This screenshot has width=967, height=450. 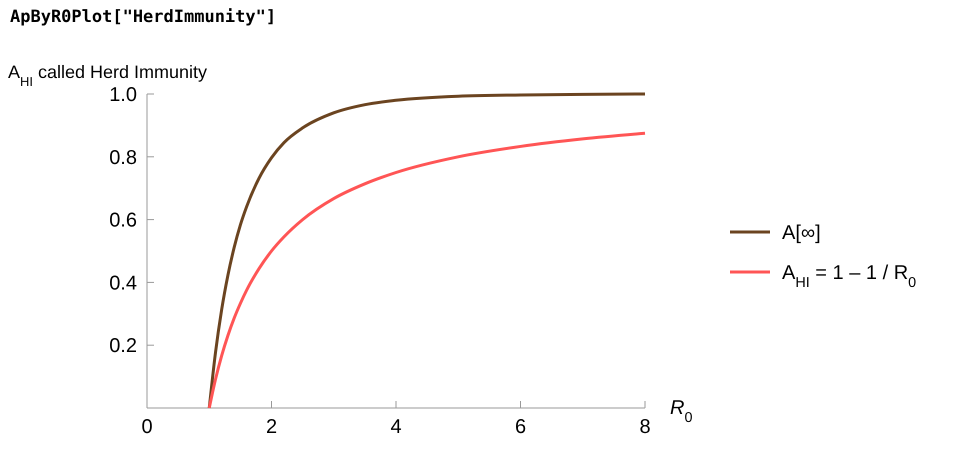 What do you see at coordinates (123, 283) in the screenshot?
I see `y-tick-label: 0.4` at bounding box center [123, 283].